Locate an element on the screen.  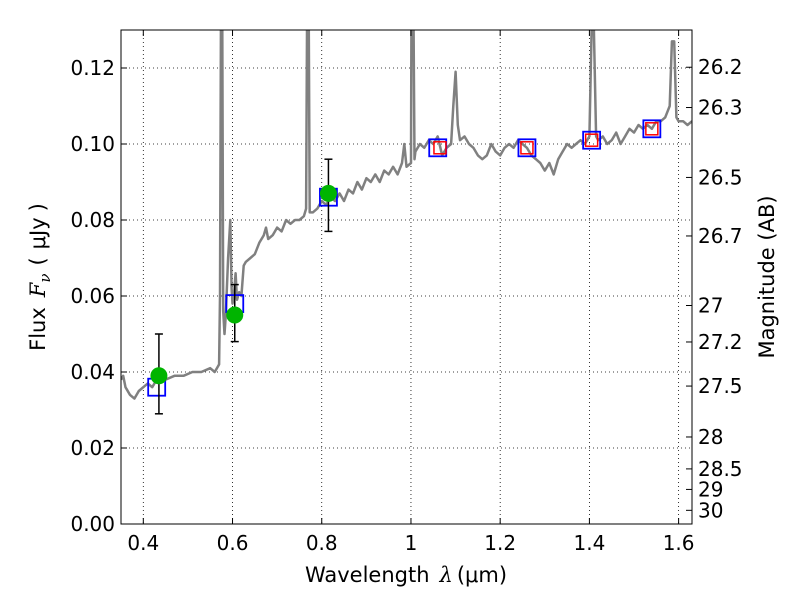
y-tick-label: 0.10 is located at coordinates (92, 144).